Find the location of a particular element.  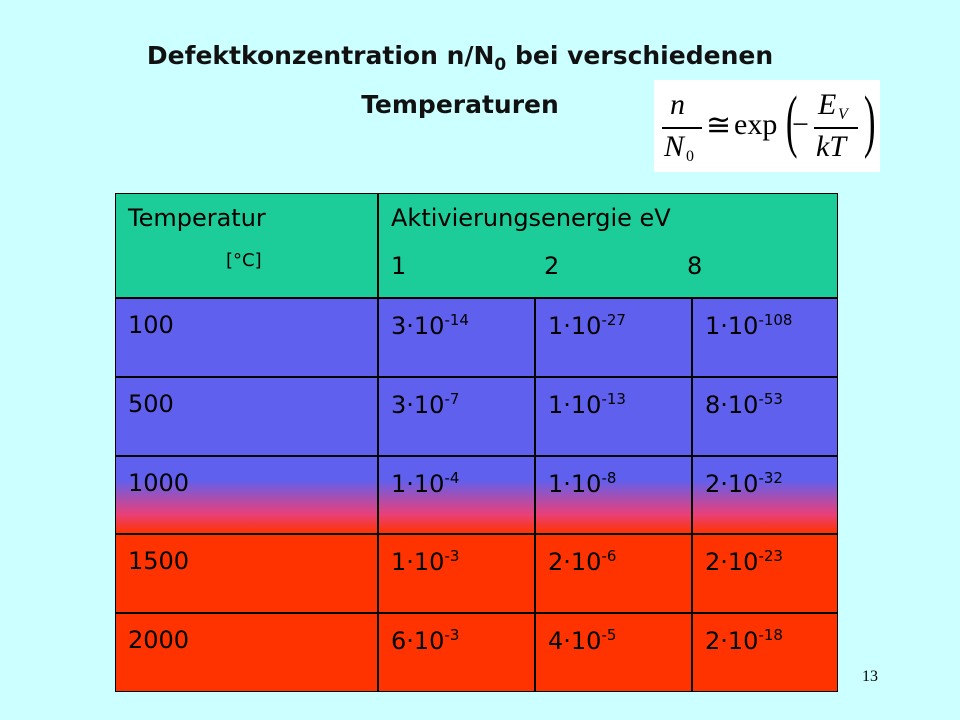

title-text: Temperaturen is located at coordinates (460, 104).